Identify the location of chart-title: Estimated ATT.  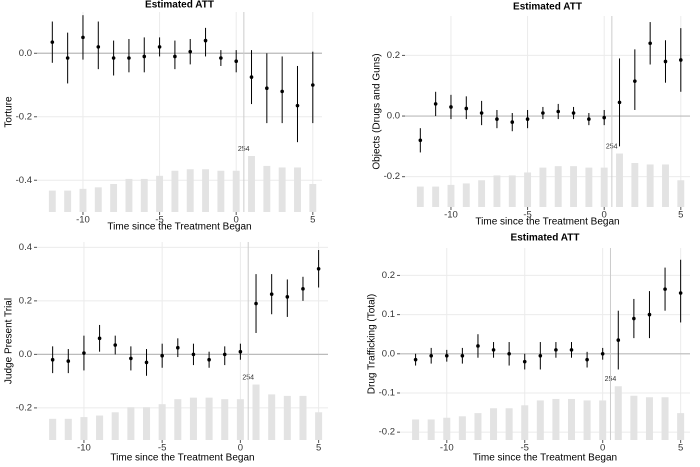
(179, 5).